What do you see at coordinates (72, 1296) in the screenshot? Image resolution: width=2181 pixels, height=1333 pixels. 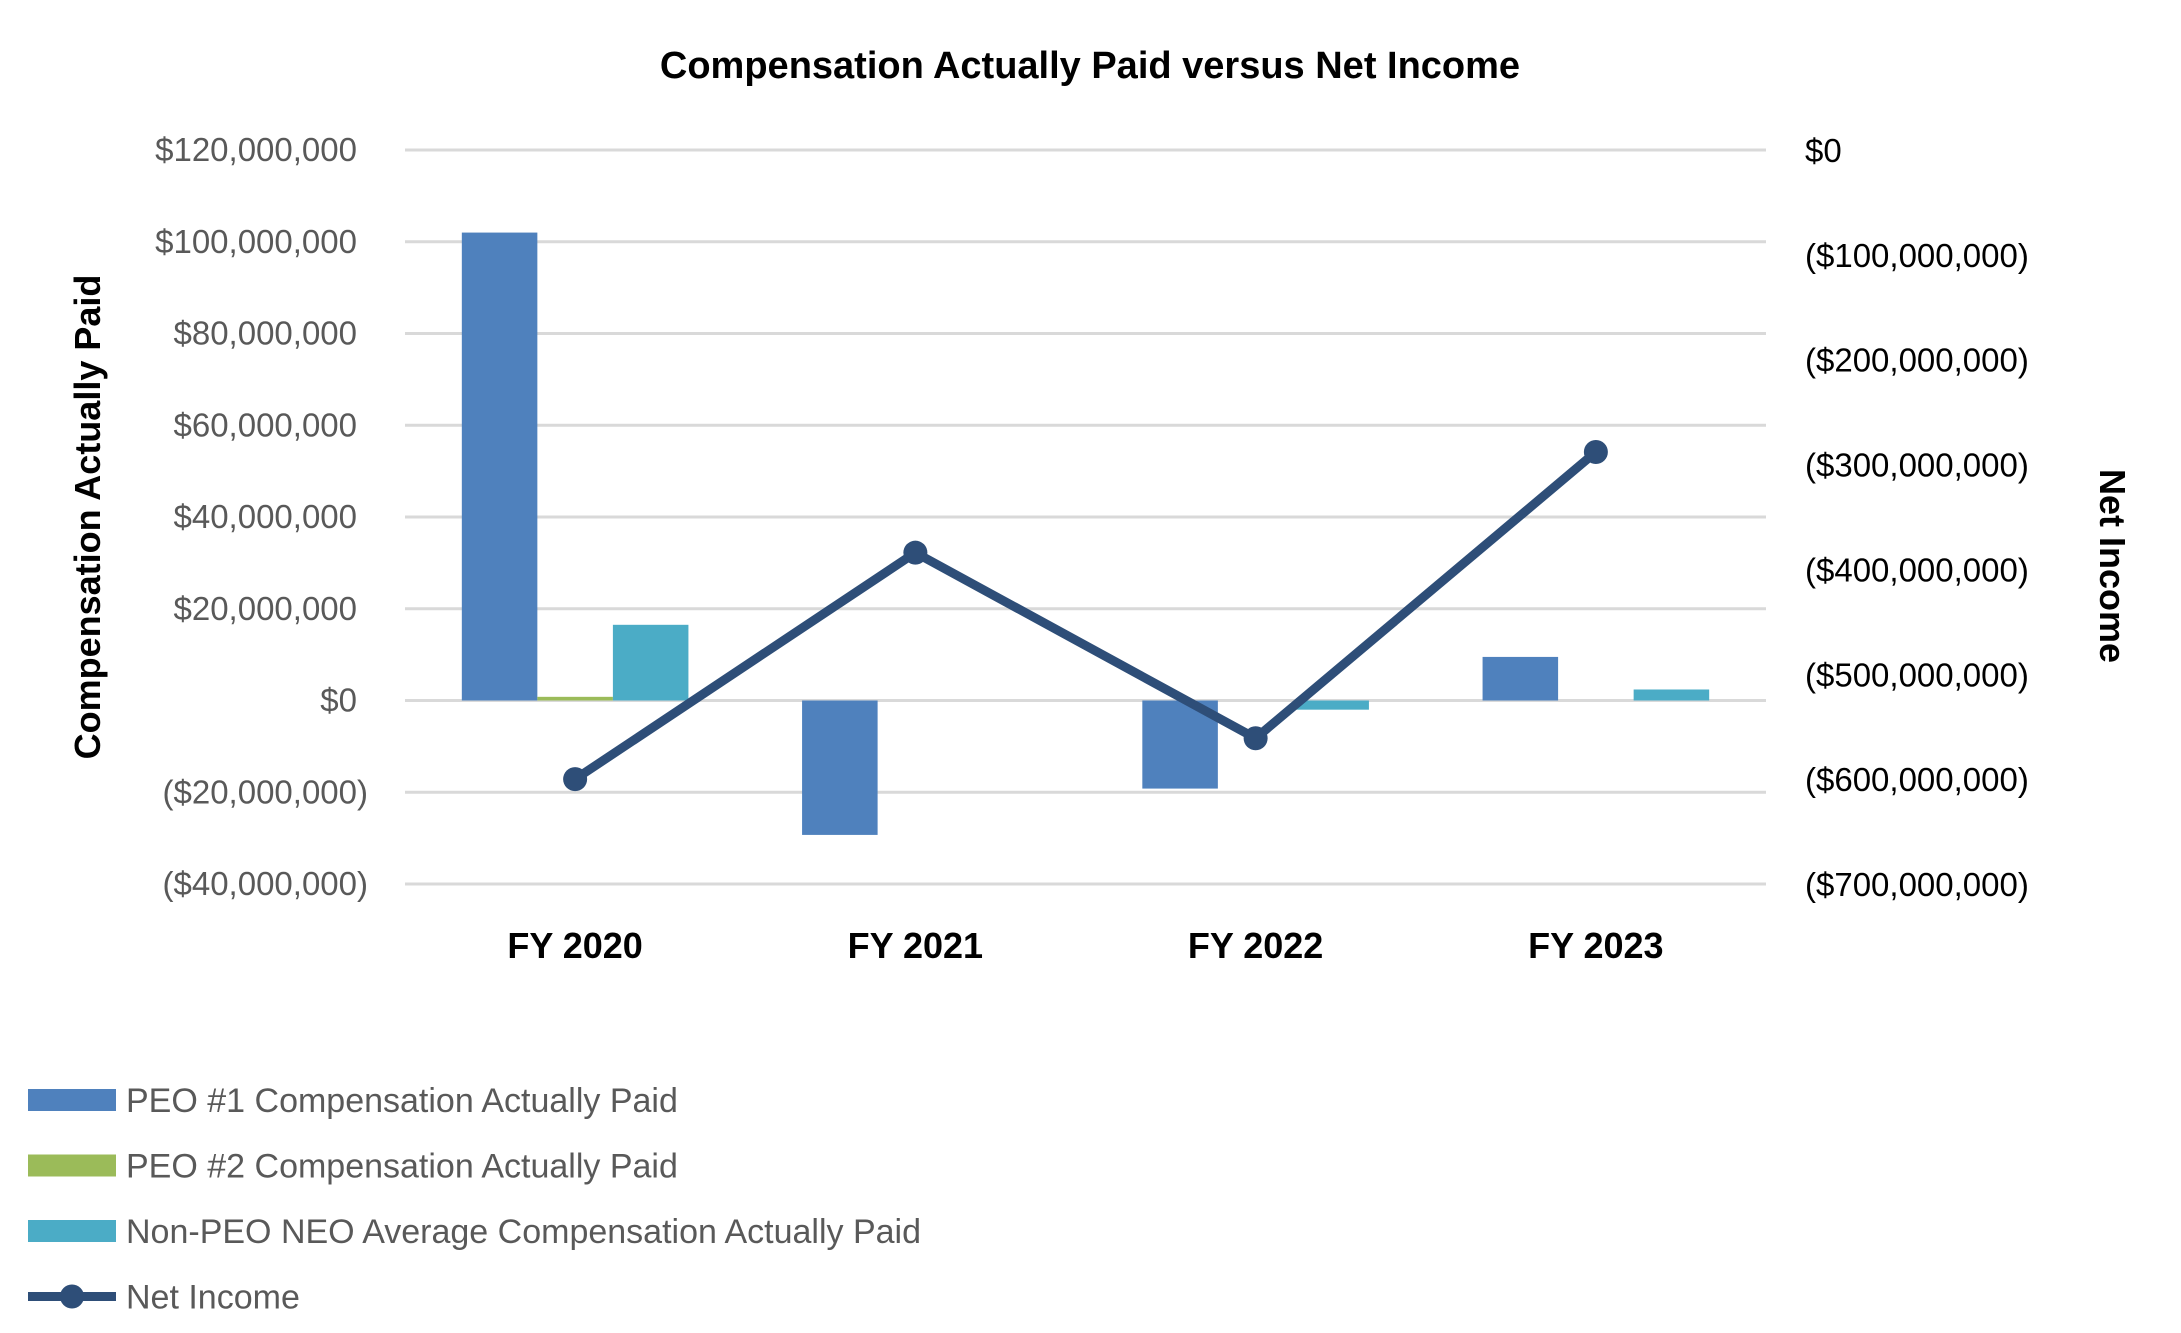 I see `legend-marker` at bounding box center [72, 1296].